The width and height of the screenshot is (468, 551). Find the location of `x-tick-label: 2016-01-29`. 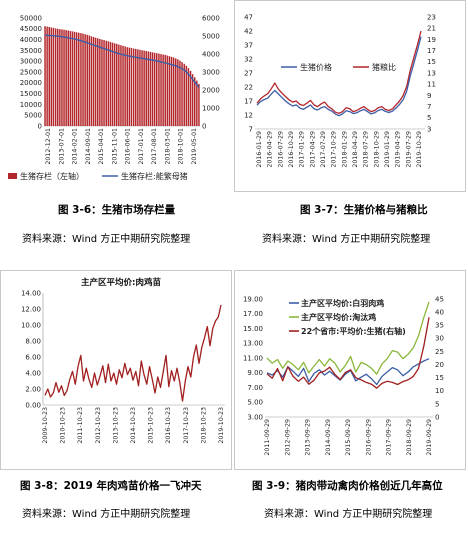

x-tick-label: 2016-01-29 is located at coordinates (259, 149).